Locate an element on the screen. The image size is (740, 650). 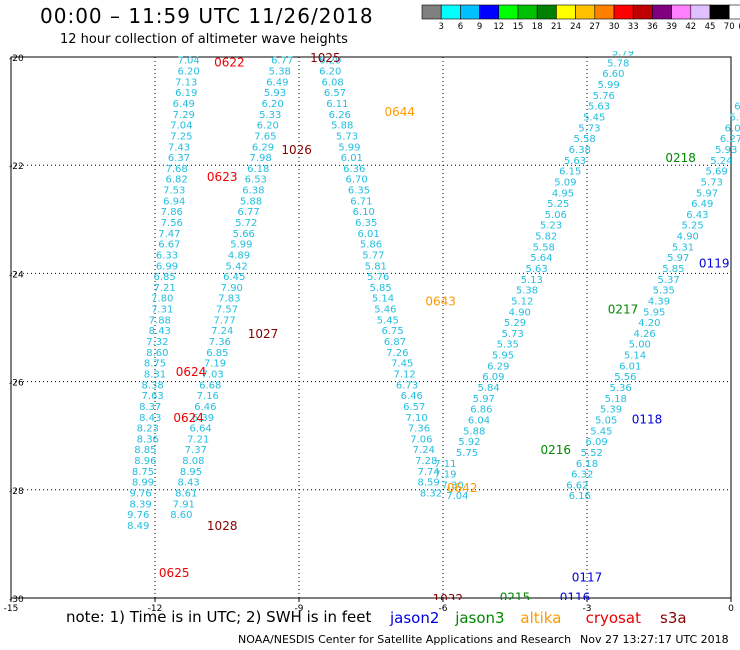
swh-value: 6.35 is located at coordinates (647, 2).